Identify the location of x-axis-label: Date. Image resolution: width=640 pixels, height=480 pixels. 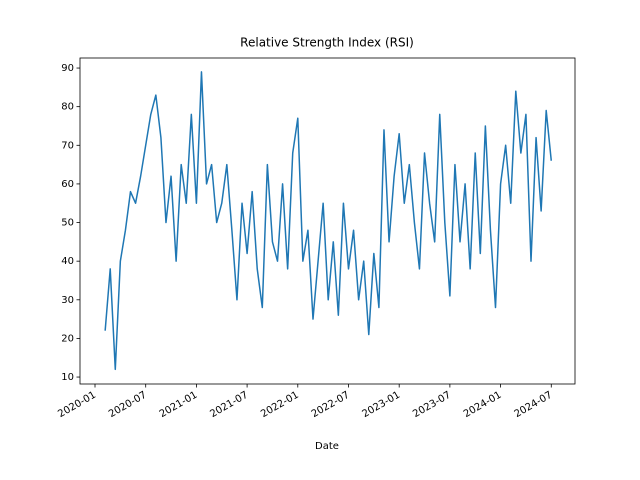
(327, 446).